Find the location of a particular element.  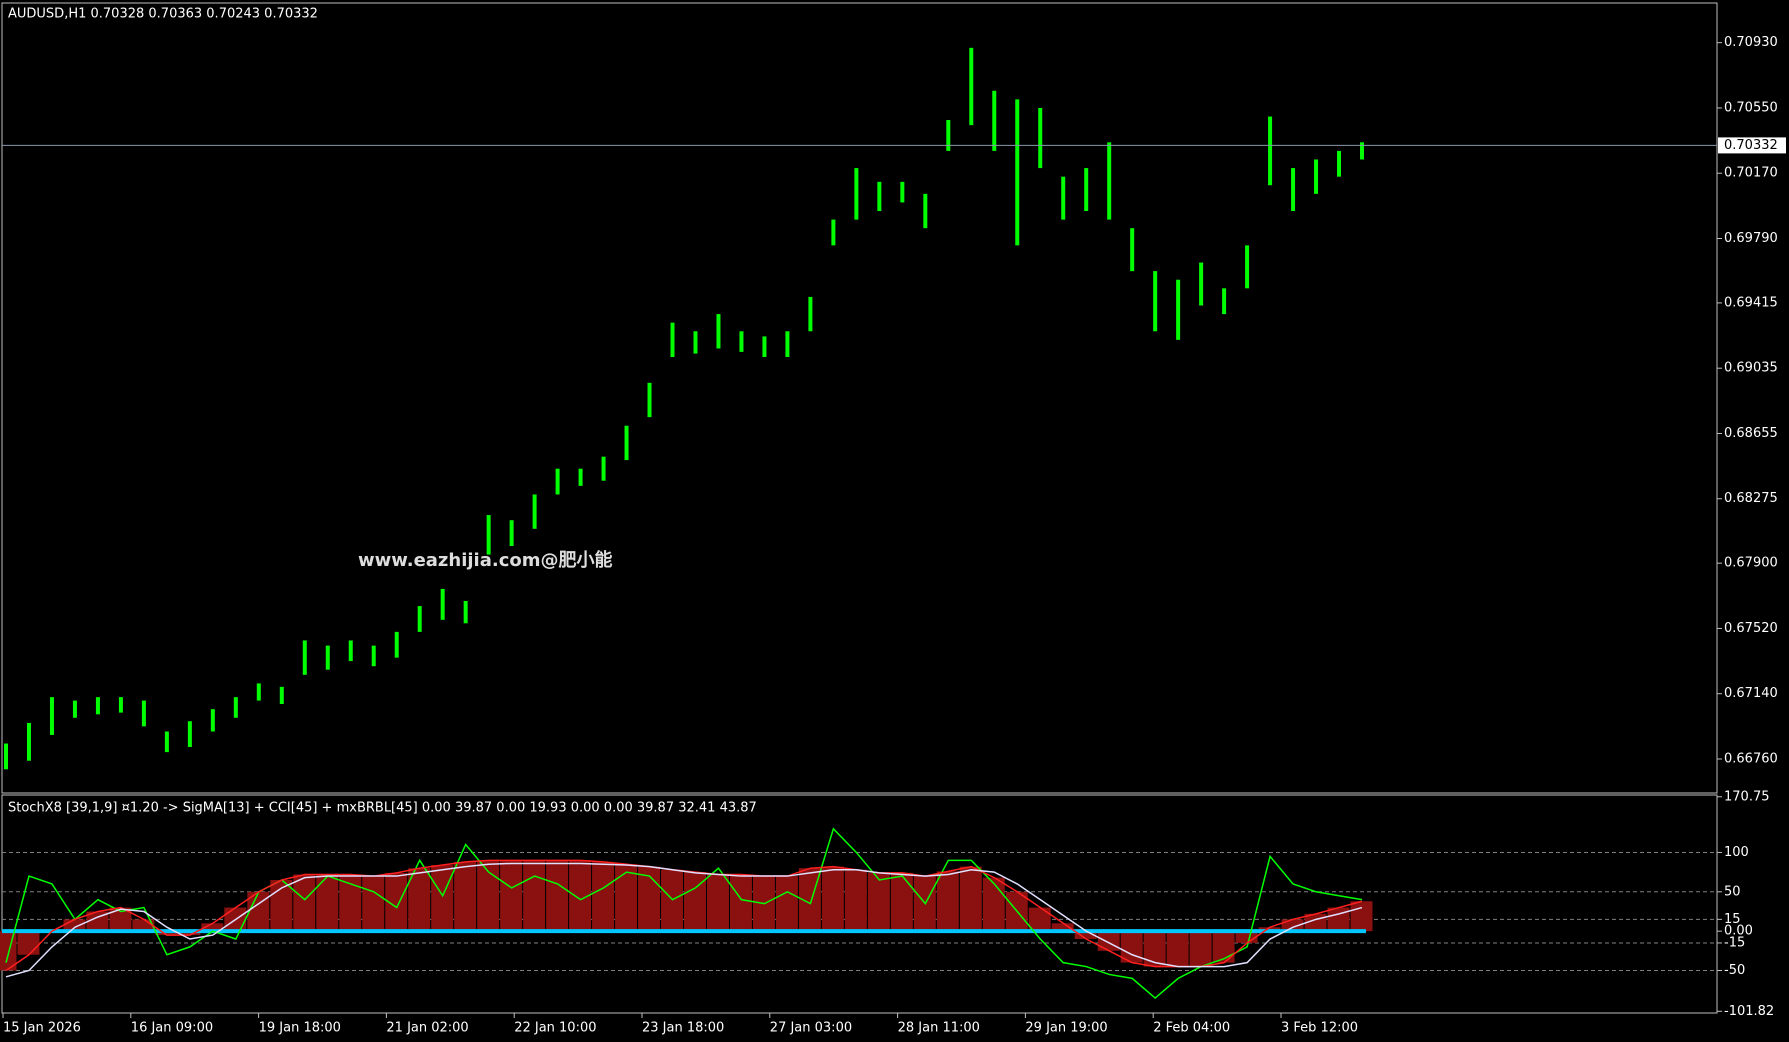

y-tick-label: 100 is located at coordinates (1736, 852).